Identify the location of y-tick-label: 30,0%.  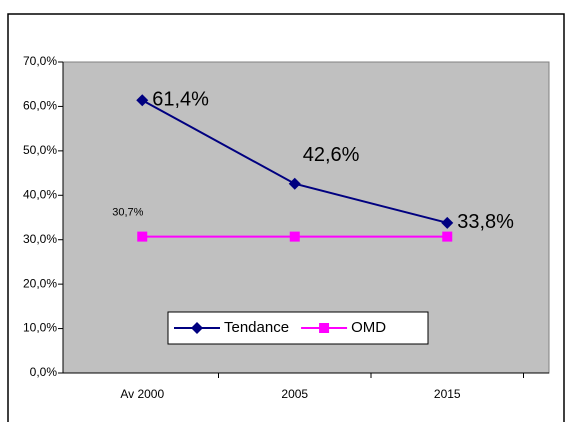
(40, 239).